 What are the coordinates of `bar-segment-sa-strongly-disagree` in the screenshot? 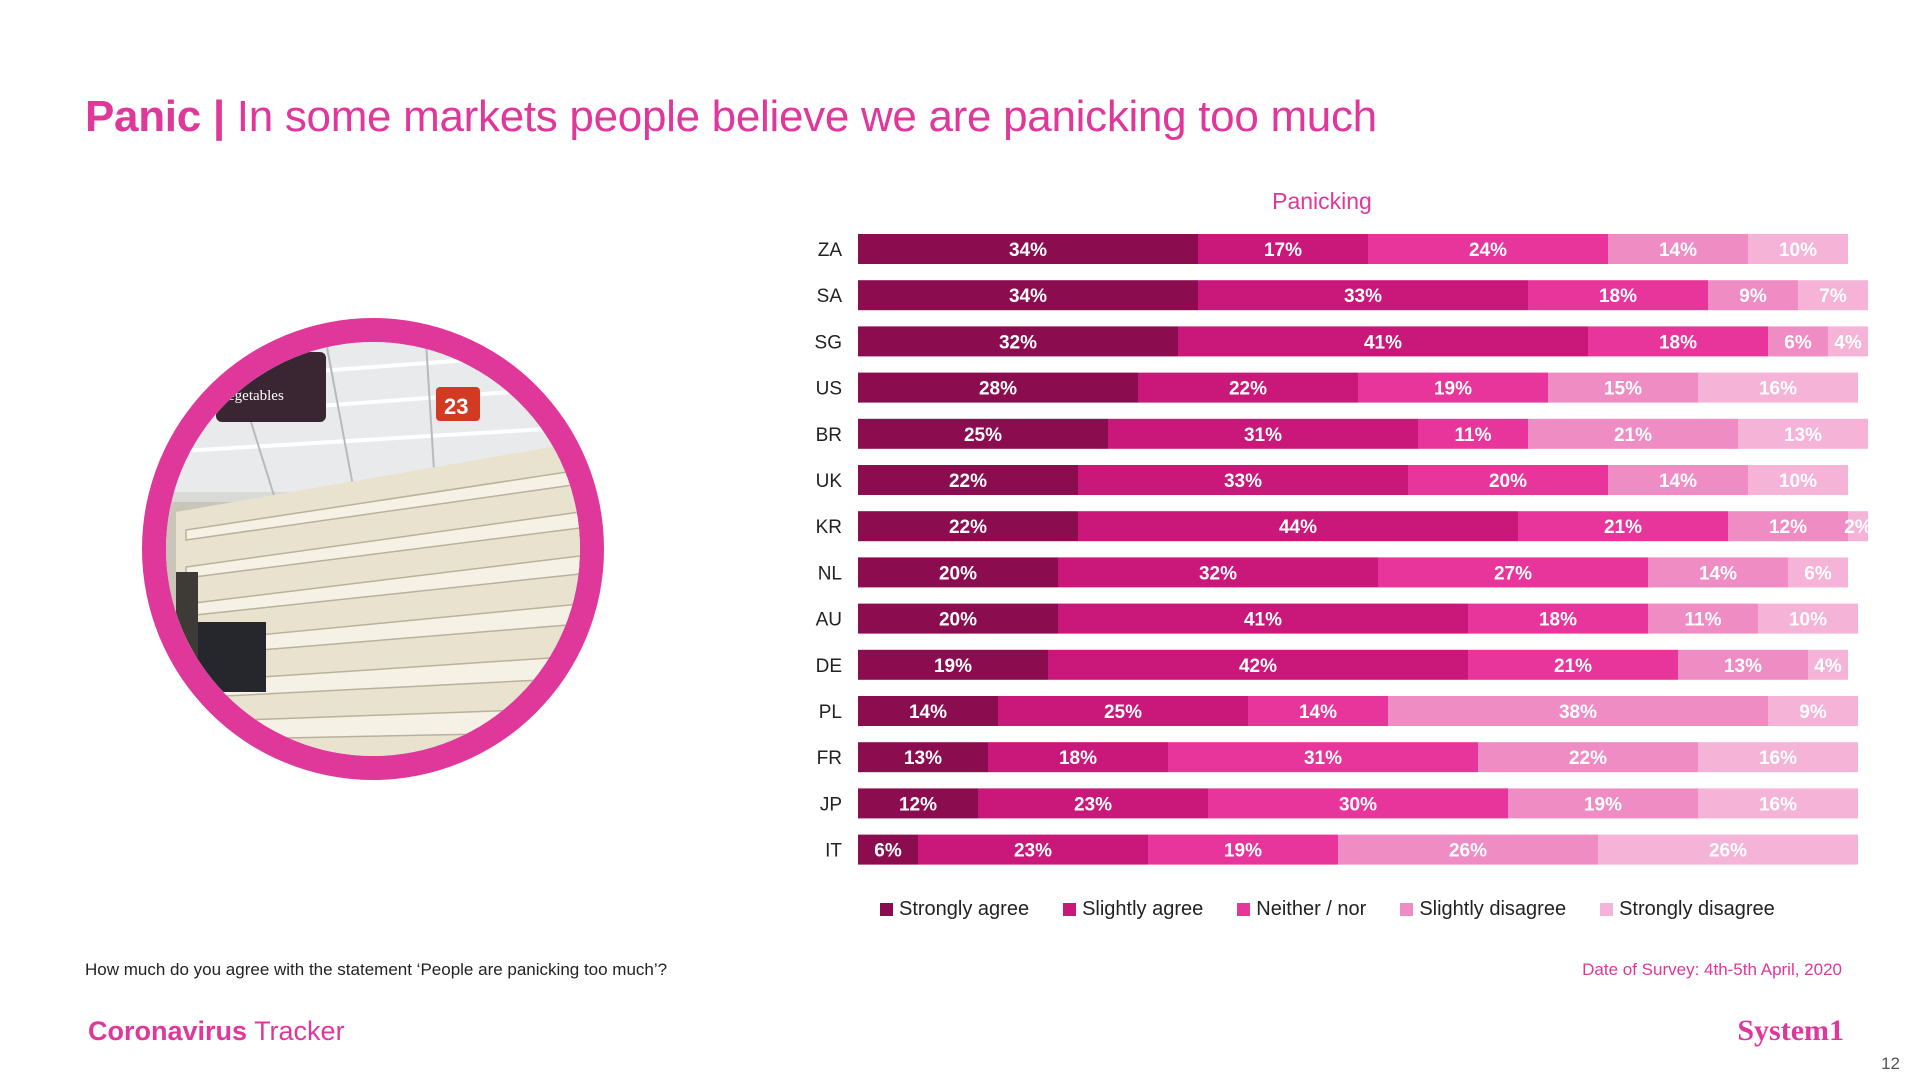 It's located at (1833, 295).